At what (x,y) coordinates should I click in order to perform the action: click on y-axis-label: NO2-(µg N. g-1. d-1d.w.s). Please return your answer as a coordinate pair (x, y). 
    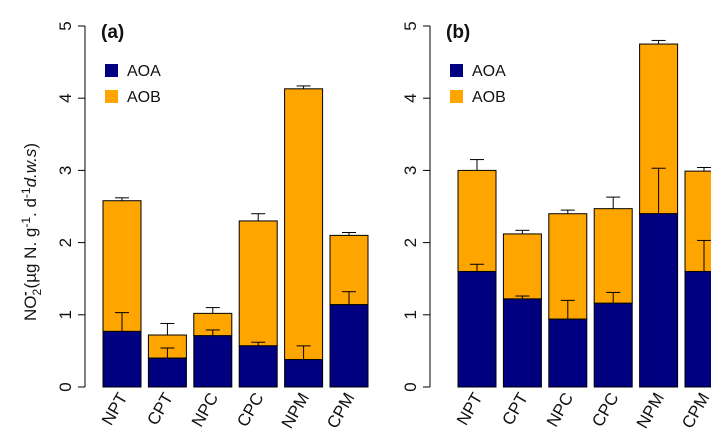
    Looking at the image, I should click on (30, 232).